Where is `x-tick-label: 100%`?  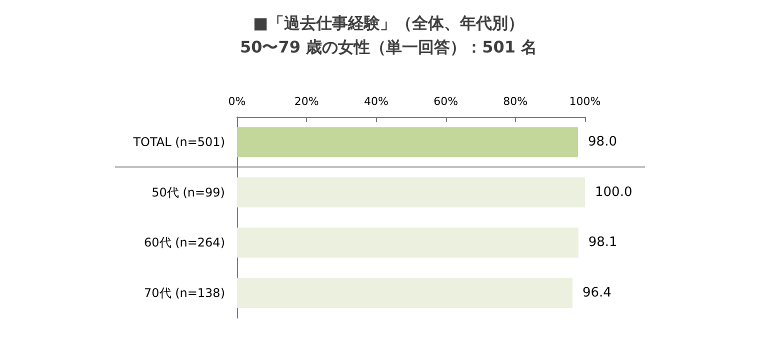 x-tick-label: 100% is located at coordinates (585, 101).